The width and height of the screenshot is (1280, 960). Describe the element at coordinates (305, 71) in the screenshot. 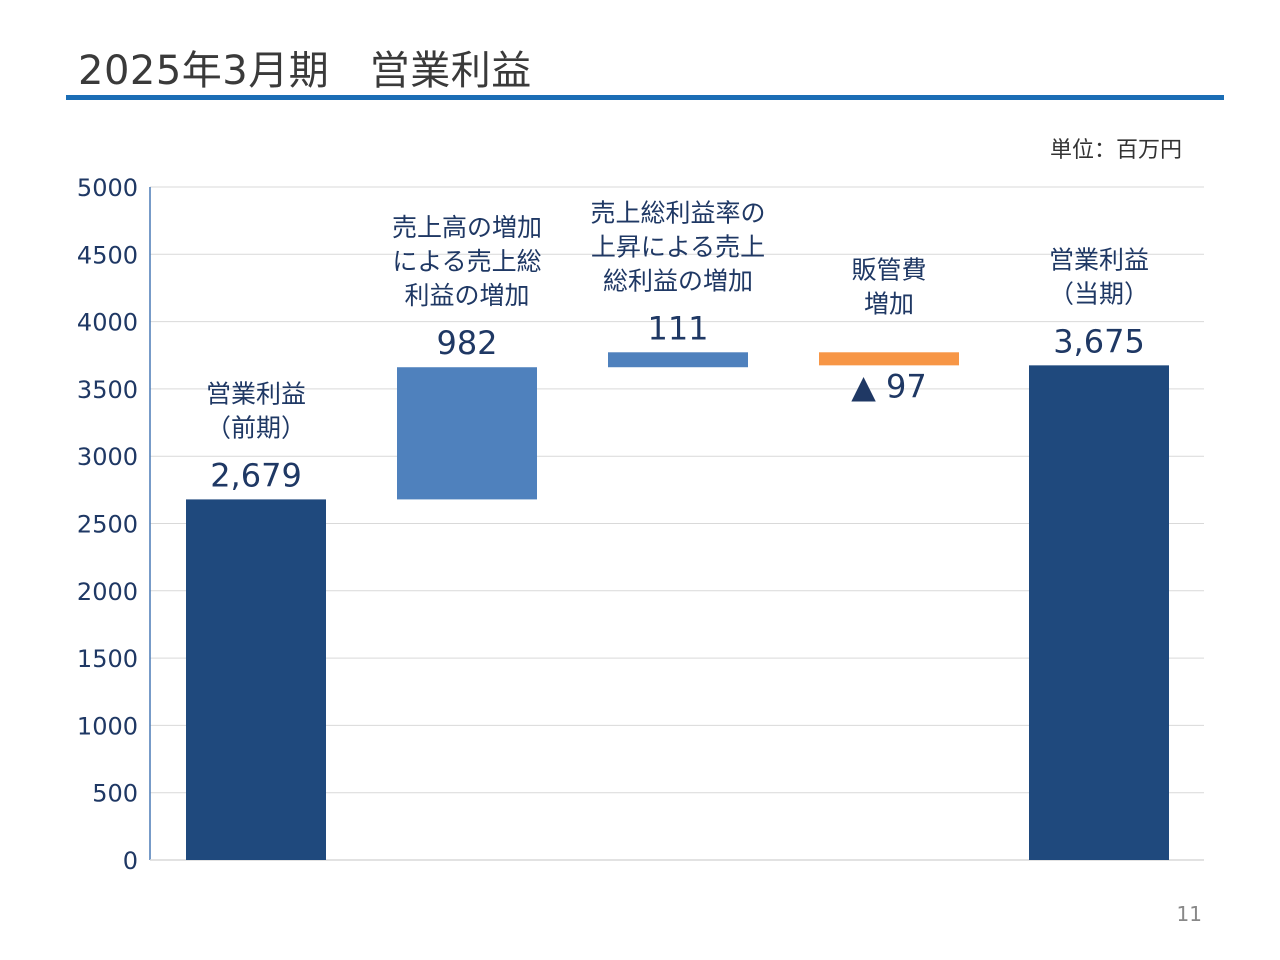

I see `slide-title: 2025年3月期 営業利益` at that location.